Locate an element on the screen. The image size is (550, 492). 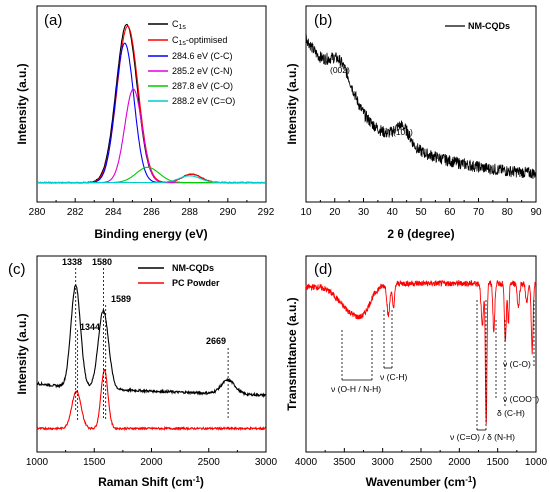
panel-c-label: (c) is located at coordinates (17, 269).